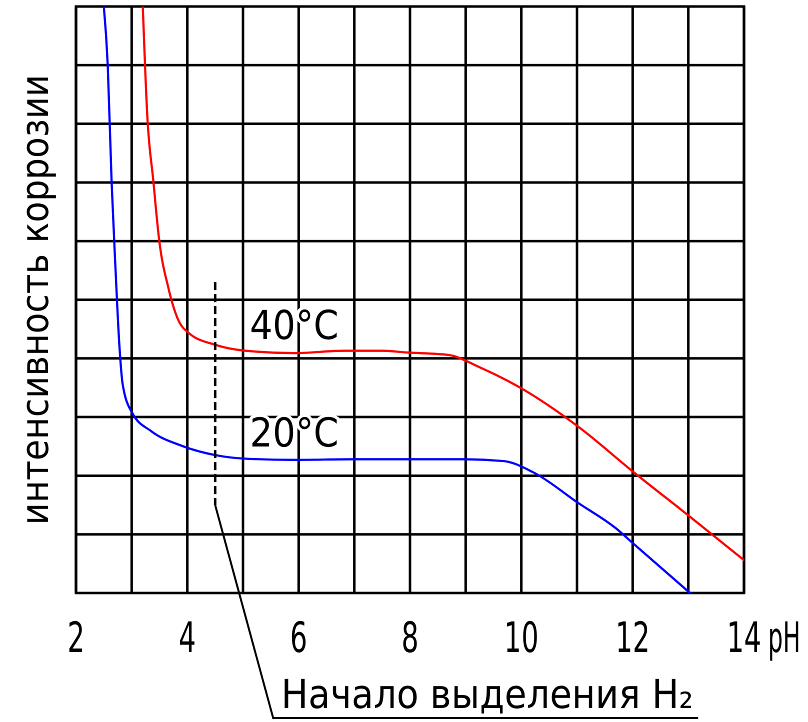 The width and height of the screenshot is (808, 722). I want to click on x-tick-label: 6, so click(299, 637).